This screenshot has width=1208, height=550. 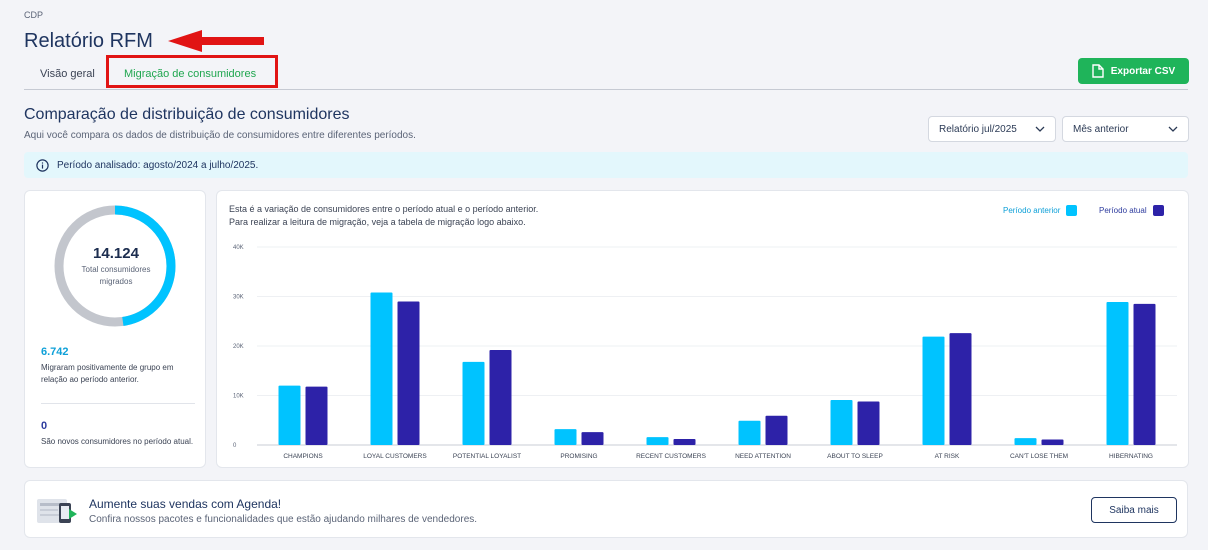 I want to click on donut-positive-arc, so click(x=115, y=266).